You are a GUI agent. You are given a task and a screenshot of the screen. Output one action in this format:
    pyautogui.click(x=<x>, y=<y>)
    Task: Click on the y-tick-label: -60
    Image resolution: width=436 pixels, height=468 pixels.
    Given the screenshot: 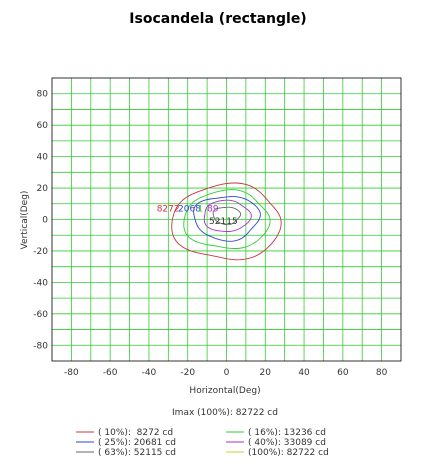 What is the action you would take?
    pyautogui.click(x=40, y=315)
    